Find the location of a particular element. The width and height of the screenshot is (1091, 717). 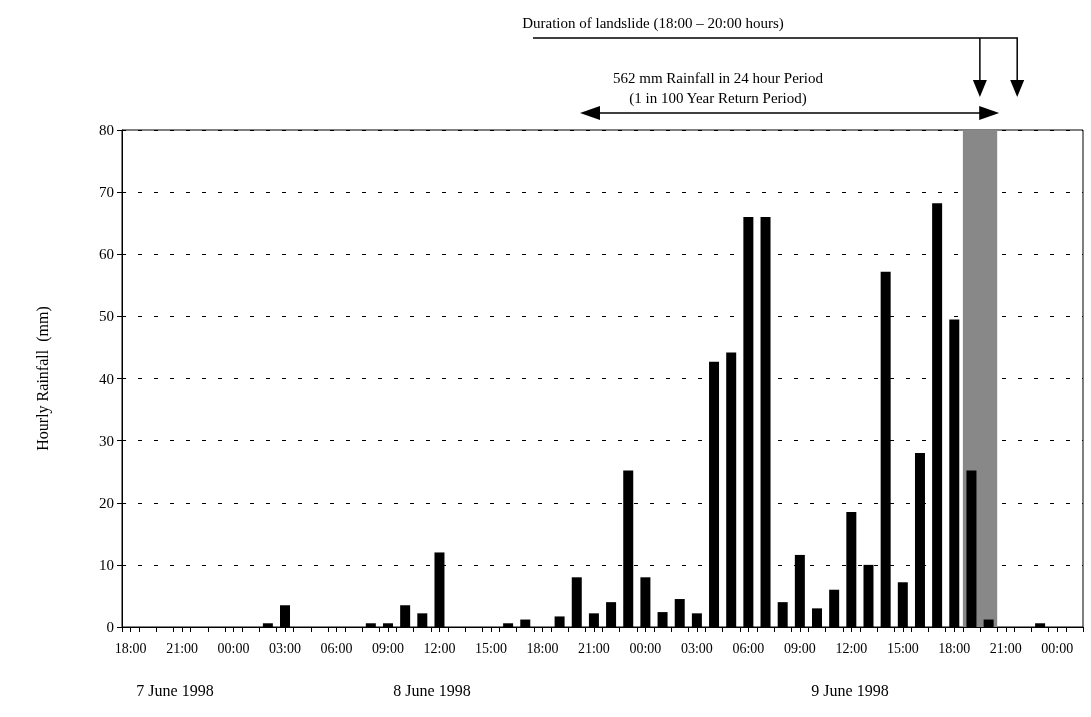

y-tick-label: 0 is located at coordinates (110, 627).